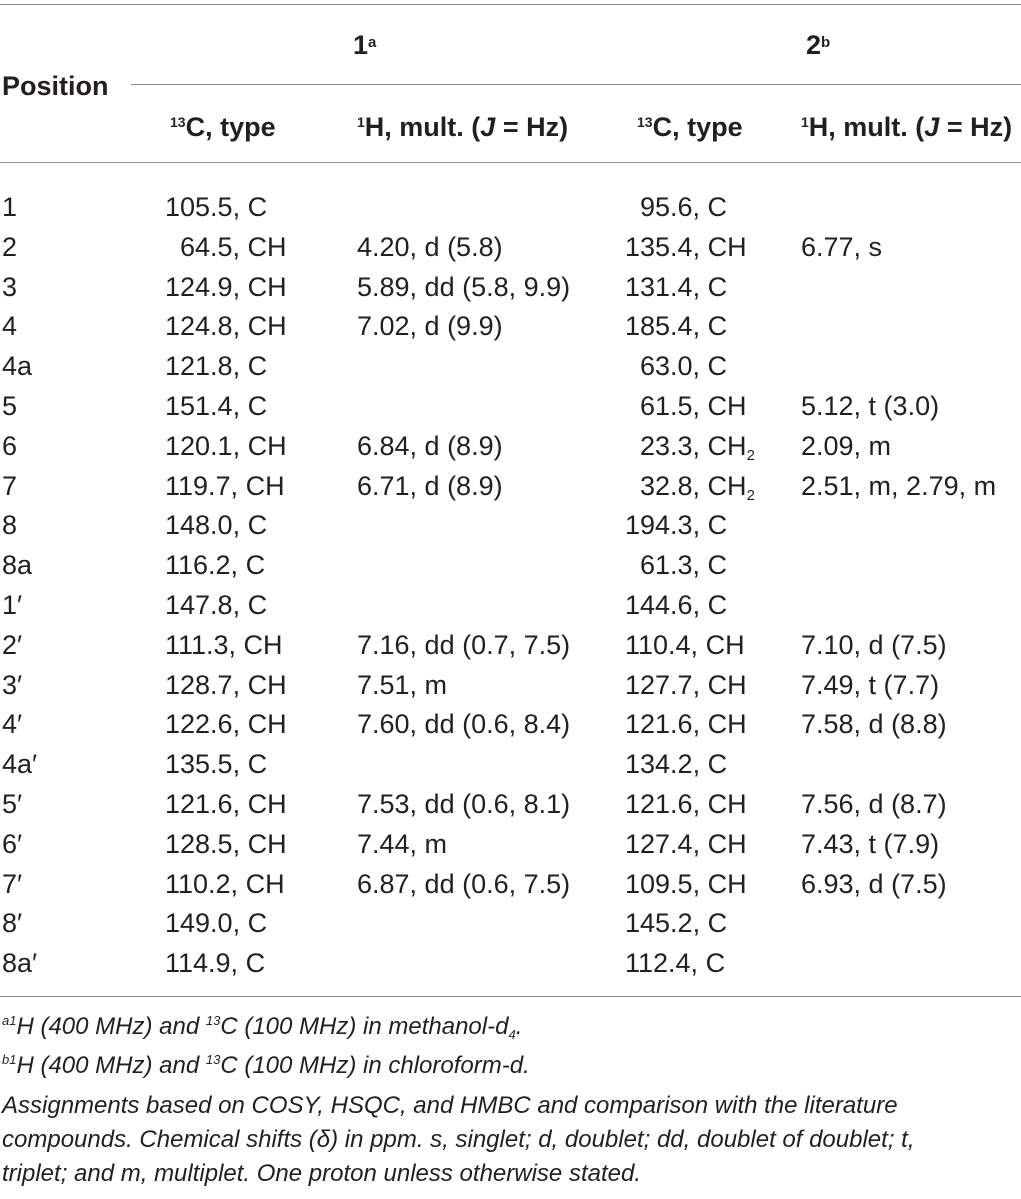 The width and height of the screenshot is (1021, 1199). I want to click on cell-h1-compound-1: 7.44, m, so click(402, 845).